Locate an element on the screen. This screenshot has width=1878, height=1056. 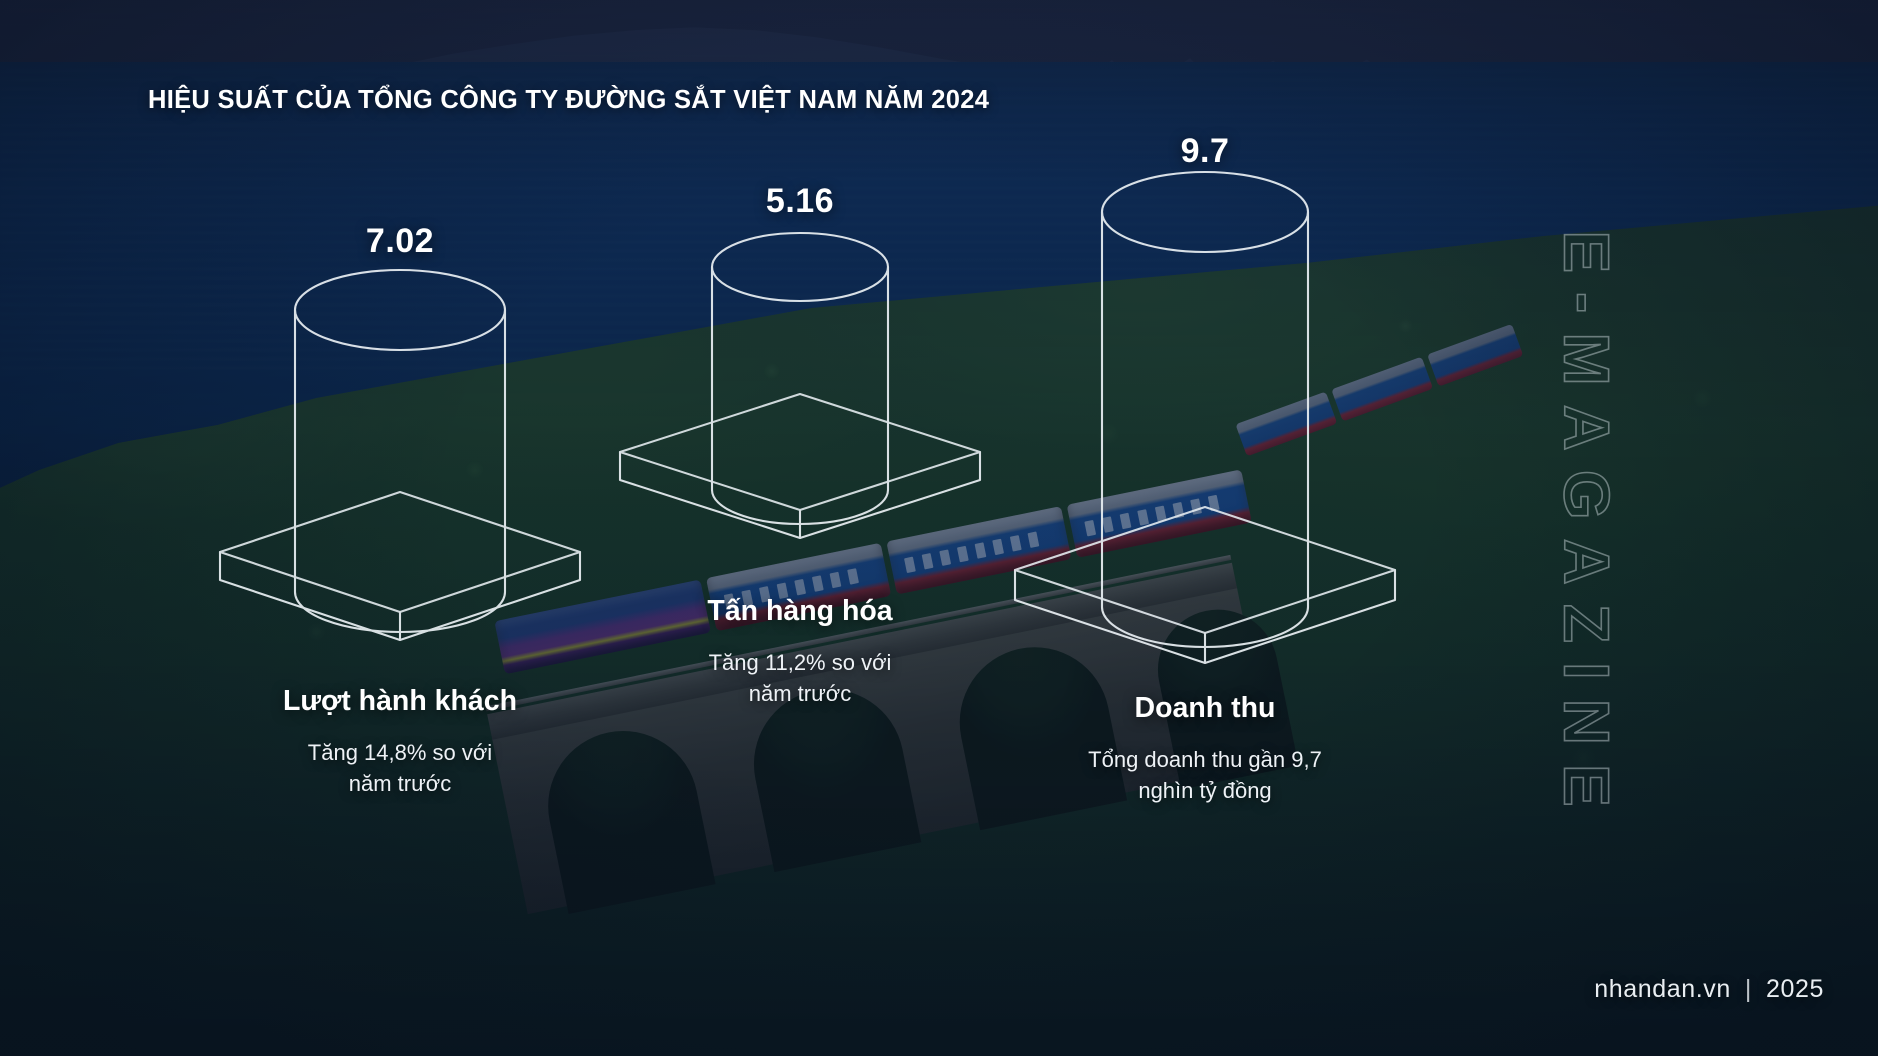
footer-credit: nhandan.vn | 2025 is located at coordinates (1709, 989).